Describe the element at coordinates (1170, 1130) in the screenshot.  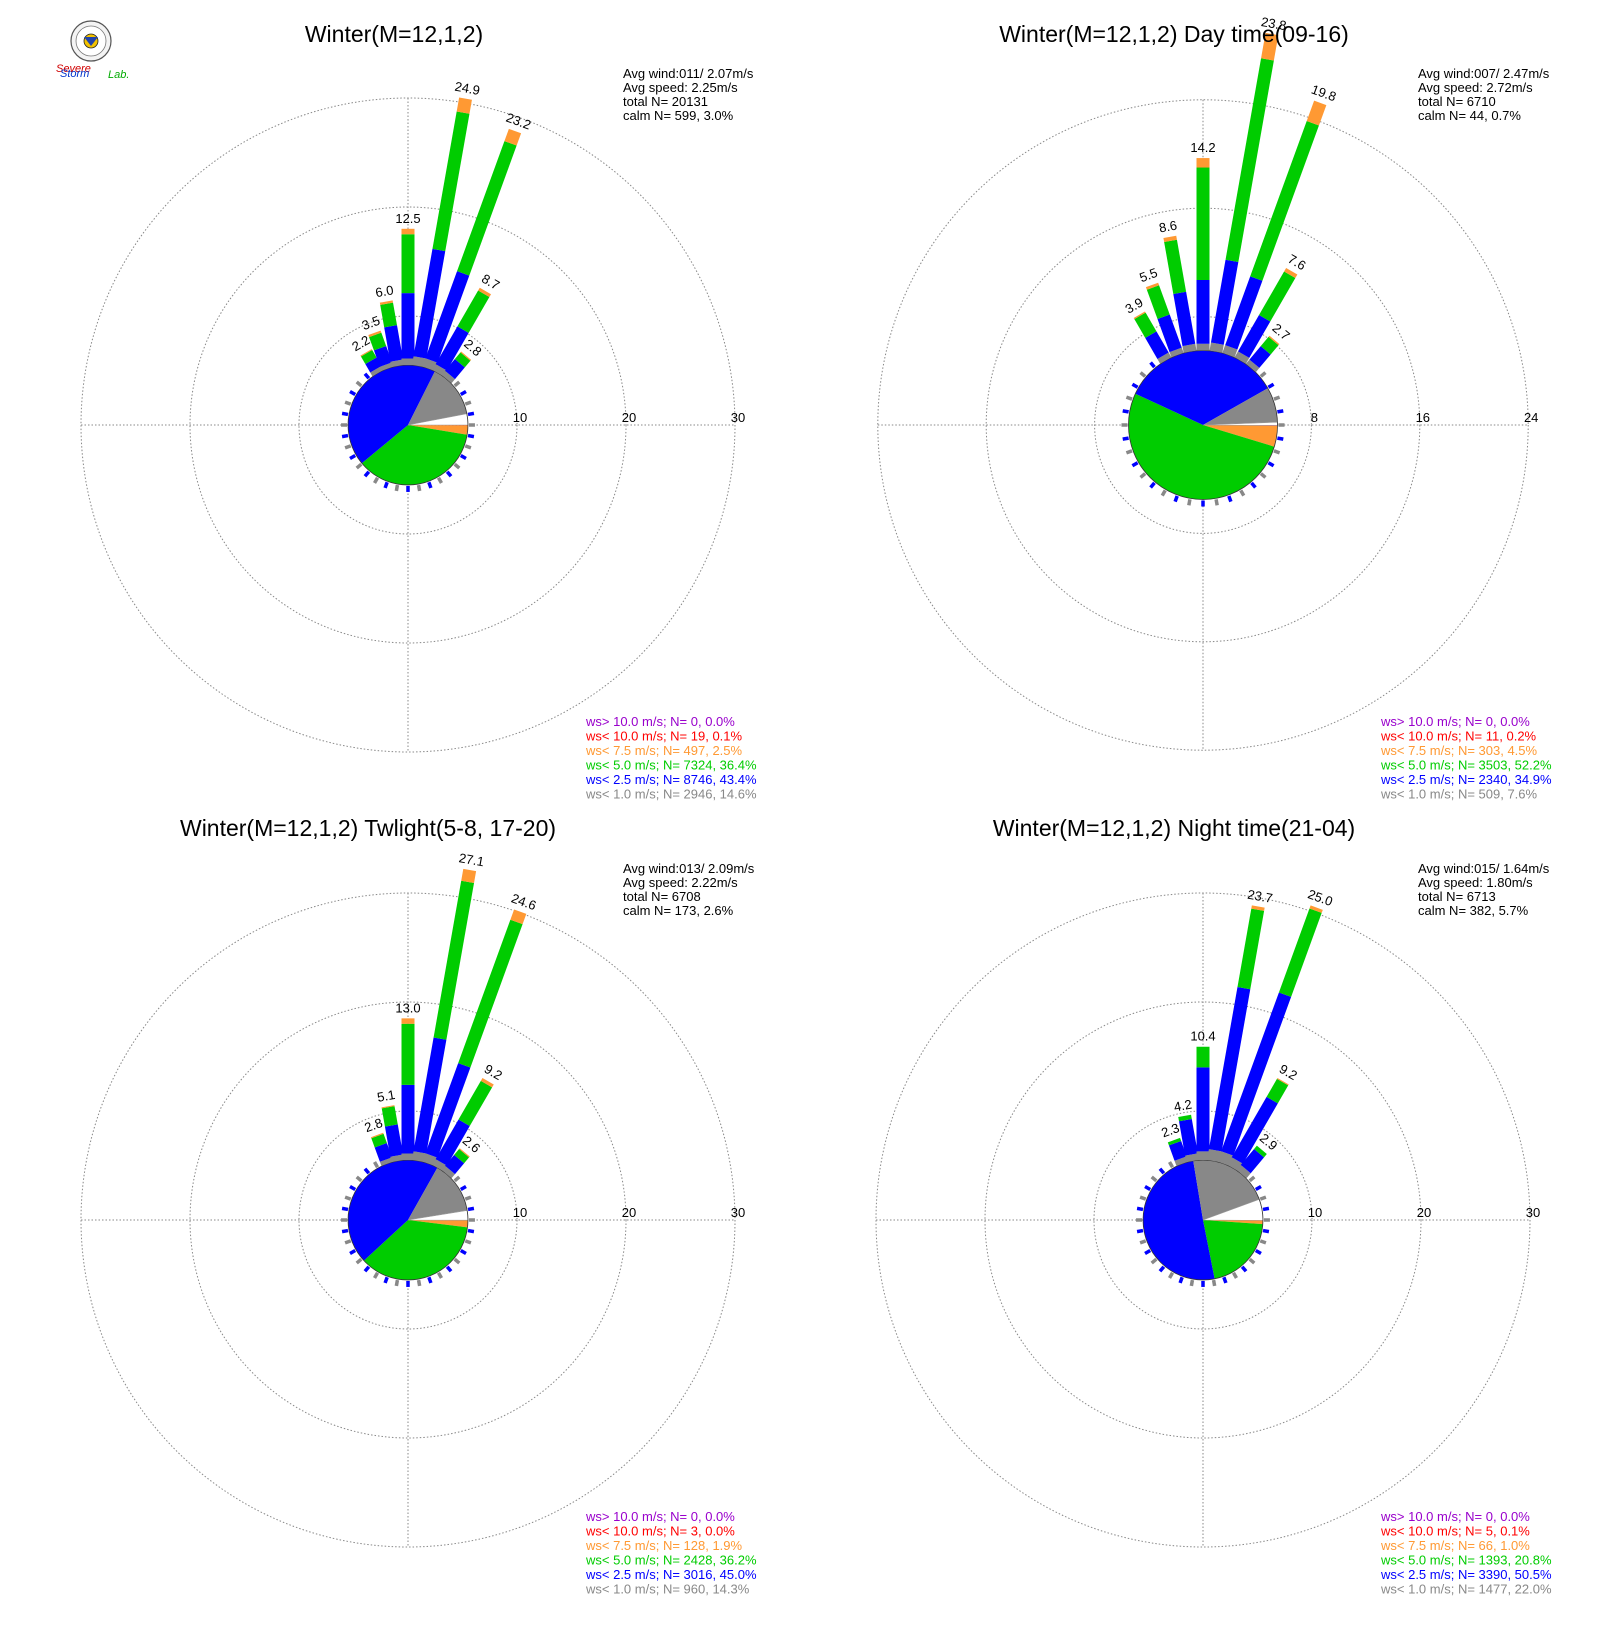
I see `petal-label: 2.3` at that location.